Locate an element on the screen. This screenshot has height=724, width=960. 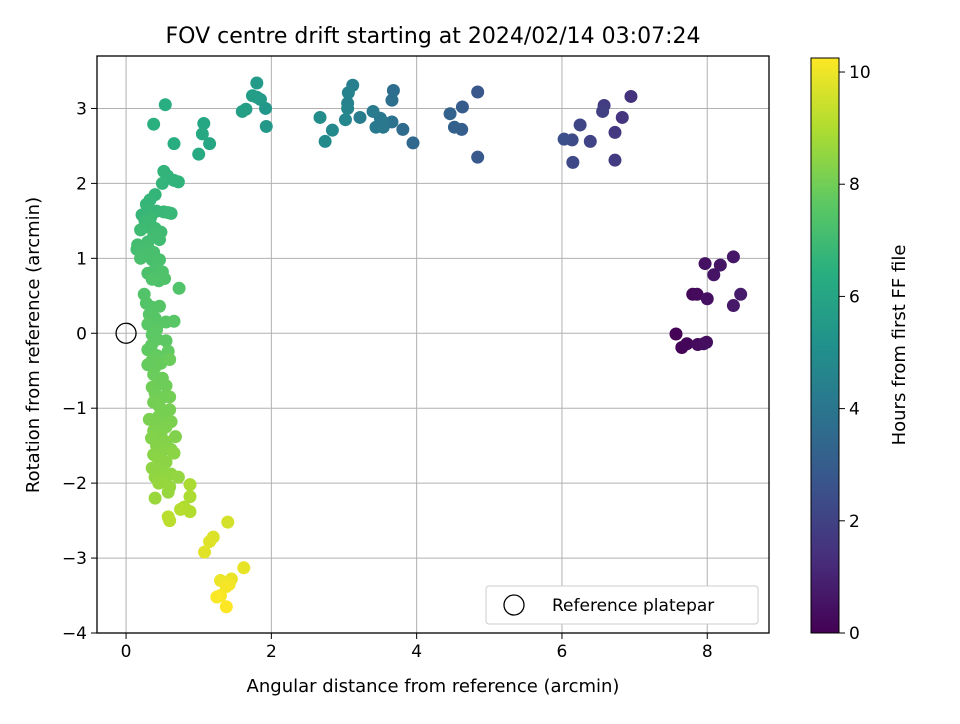
colorbar-label: Hours from first FF file is located at coordinates (899, 345).